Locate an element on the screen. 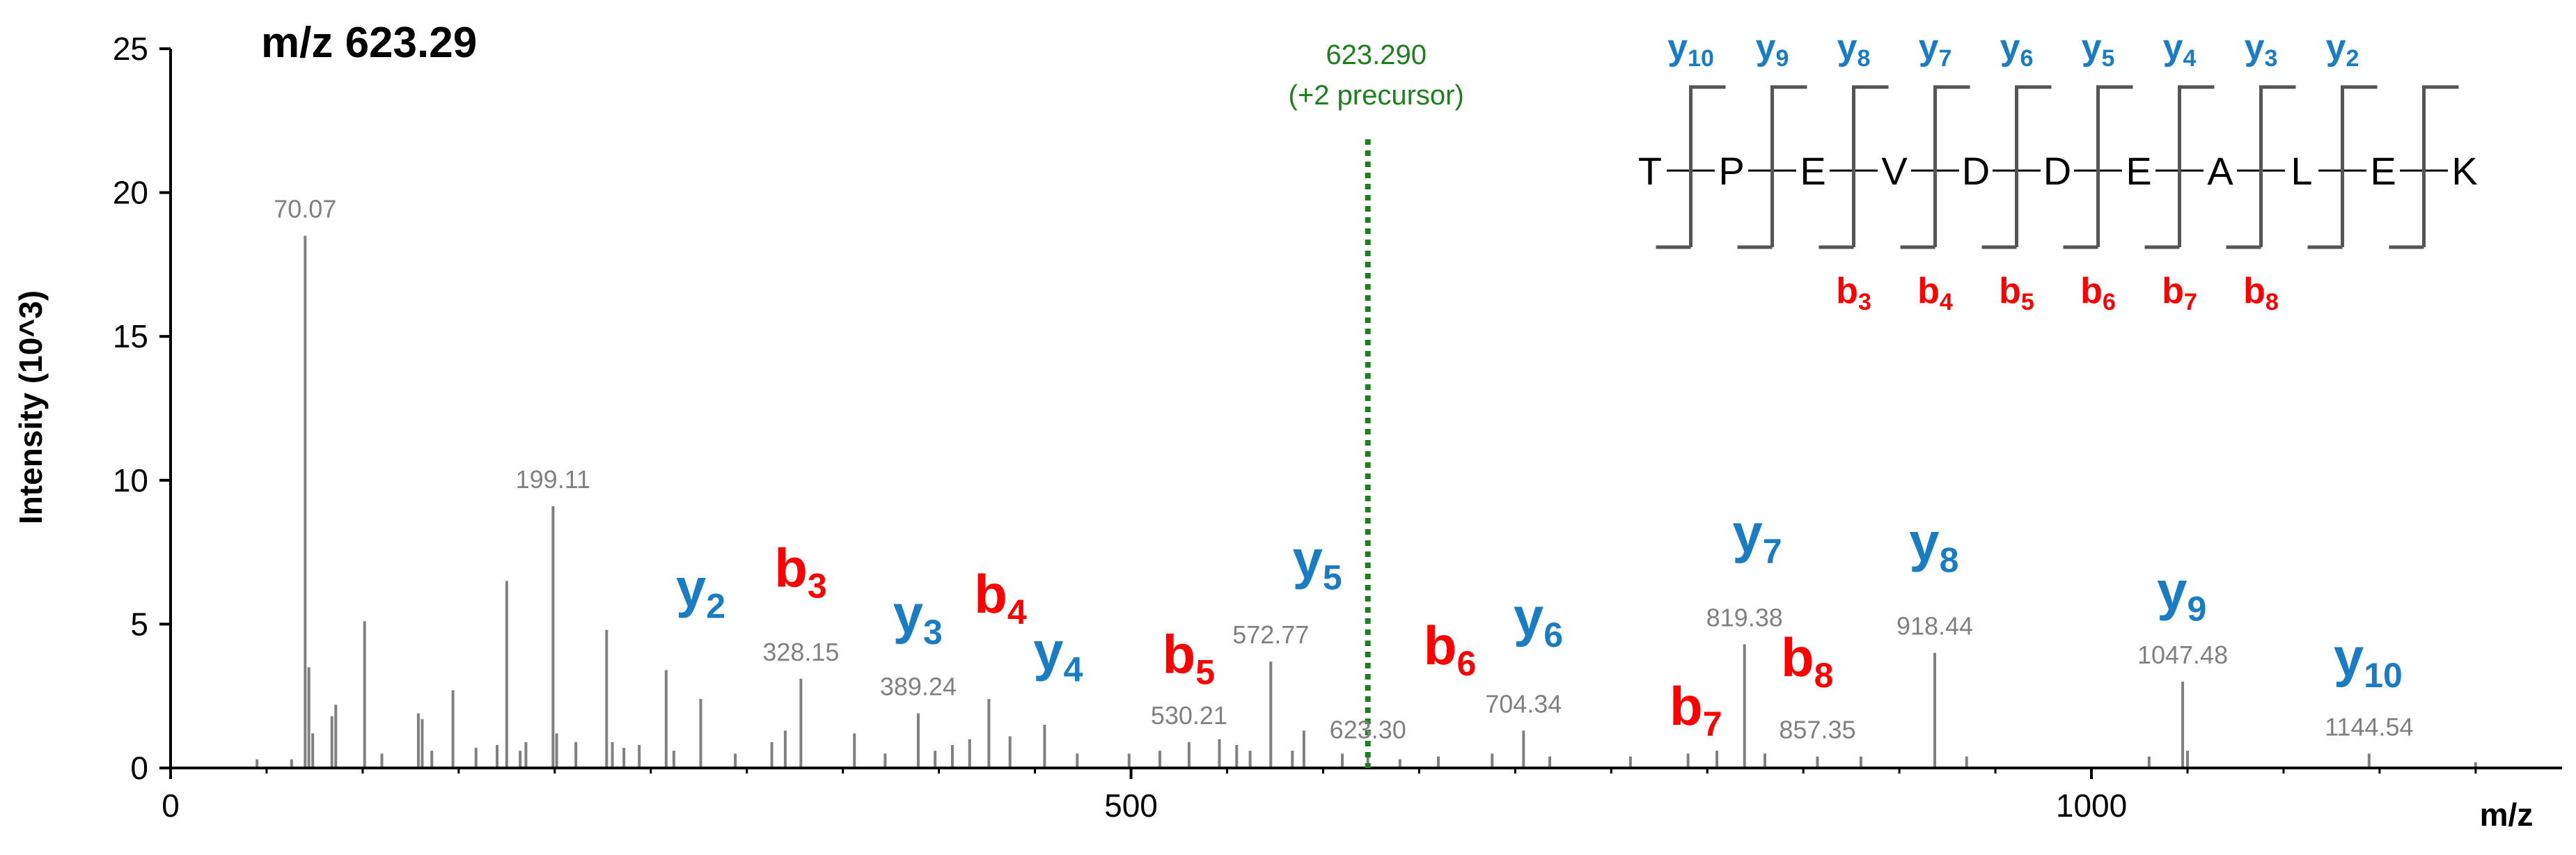  sequence-residue: T is located at coordinates (1650, 171).